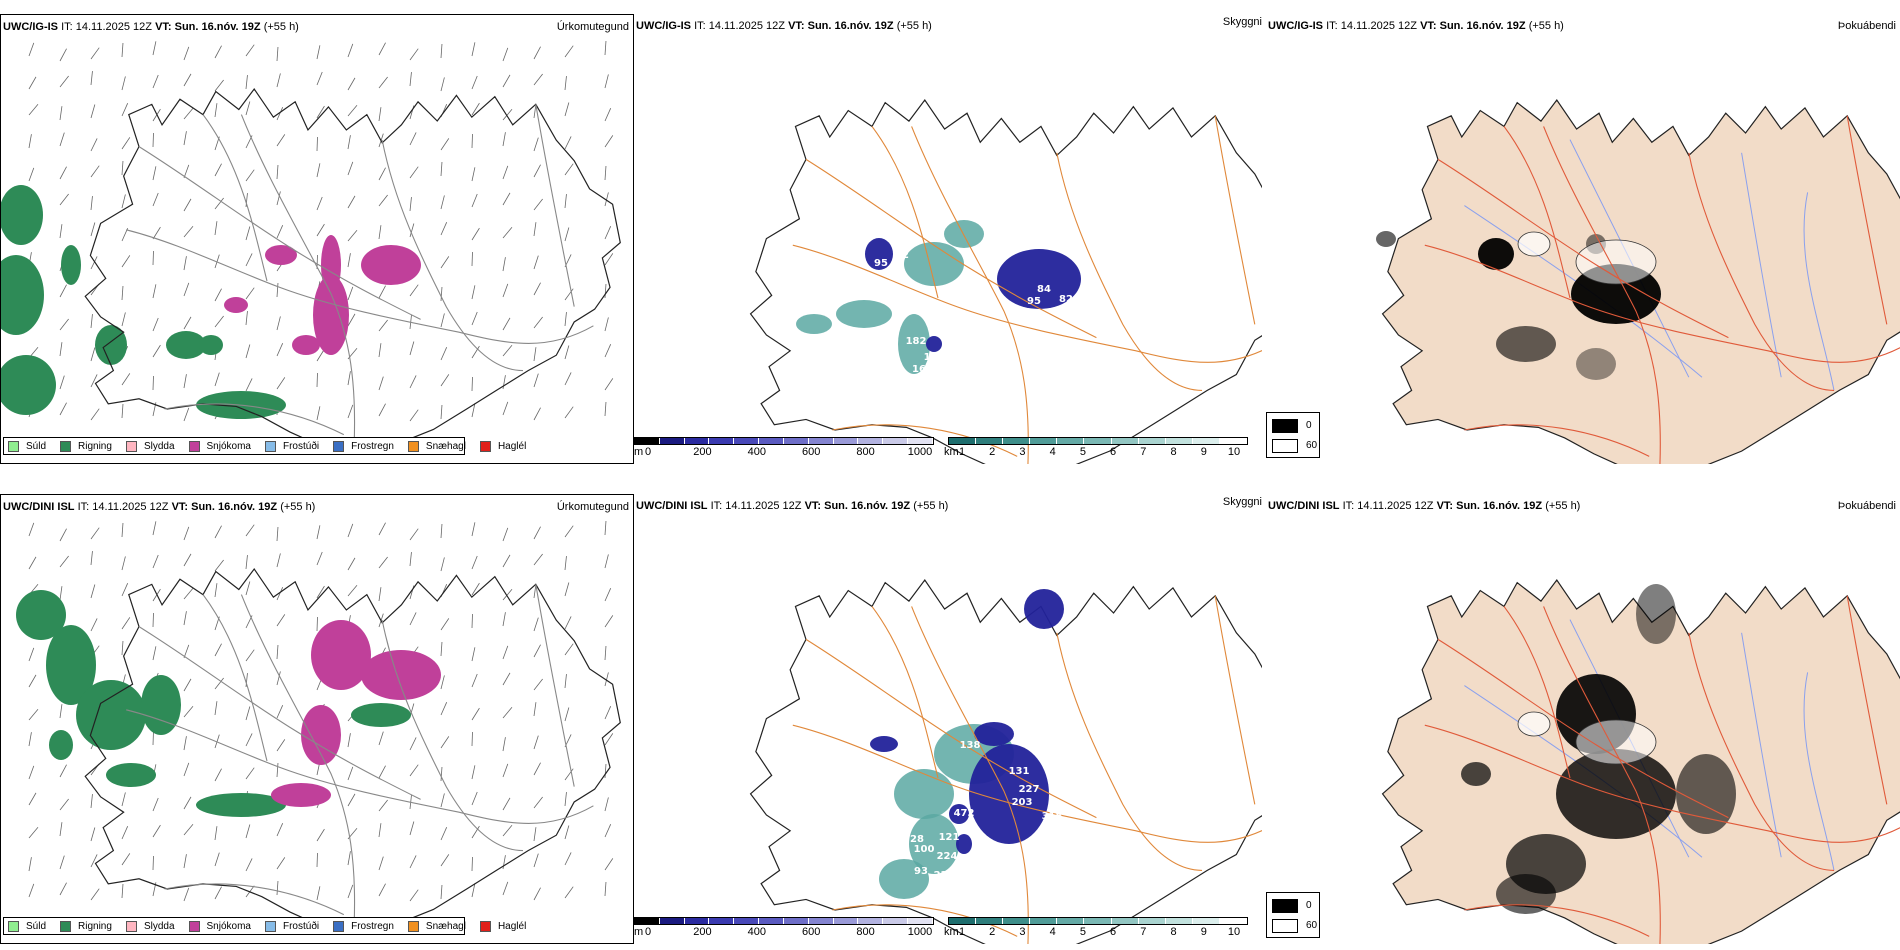  What do you see at coordinates (934, 357) in the screenshot?
I see `visibility-value-label: 193` at bounding box center [934, 357].